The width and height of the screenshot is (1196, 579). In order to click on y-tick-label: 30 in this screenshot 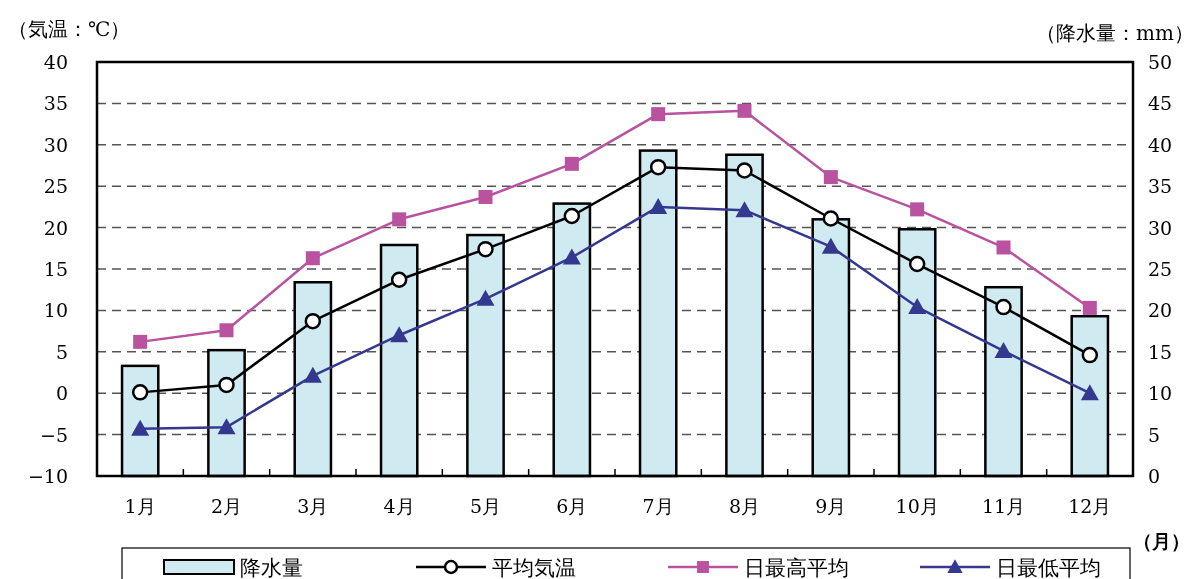, I will do `click(55, 144)`.